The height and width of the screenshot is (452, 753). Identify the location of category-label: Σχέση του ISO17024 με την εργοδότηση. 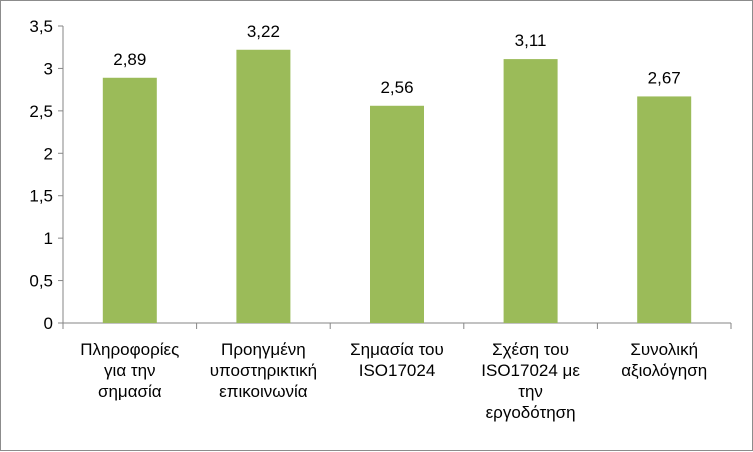
(530, 381).